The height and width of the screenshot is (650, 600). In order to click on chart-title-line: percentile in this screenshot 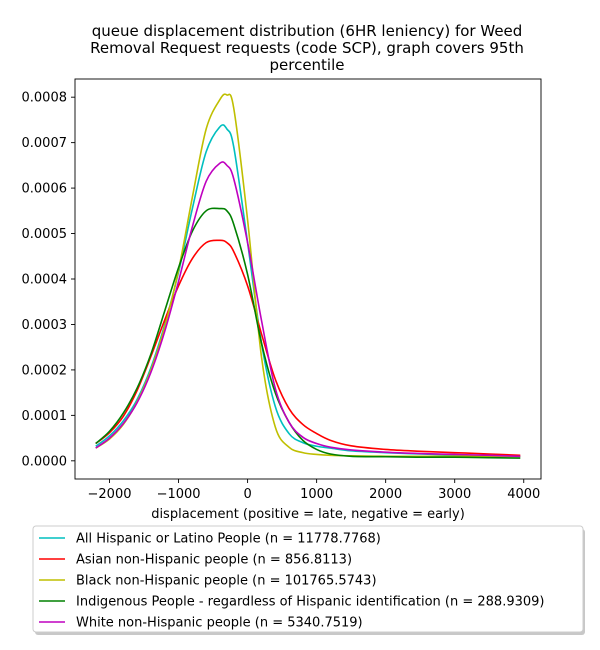, I will do `click(306, 65)`.